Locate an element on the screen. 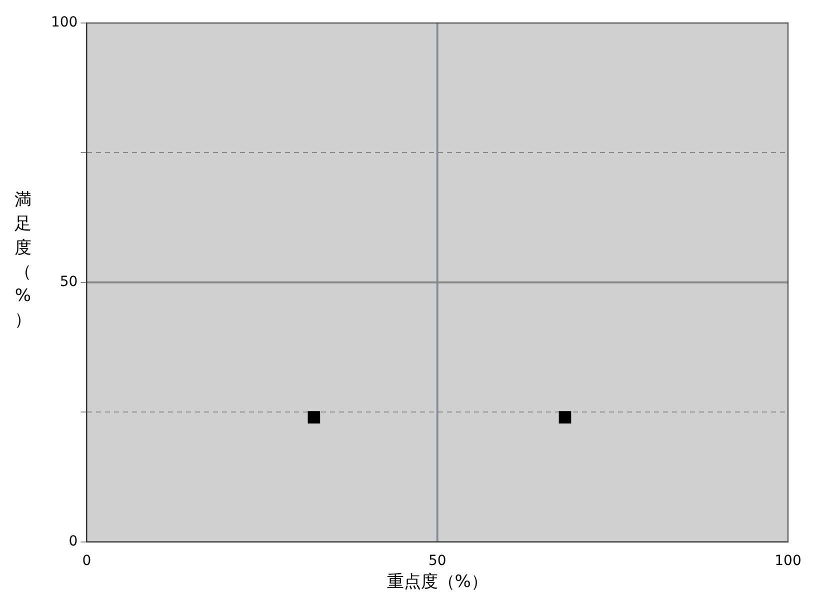 This screenshot has height=606, width=818. x-tick-label: 0 is located at coordinates (87, 560).